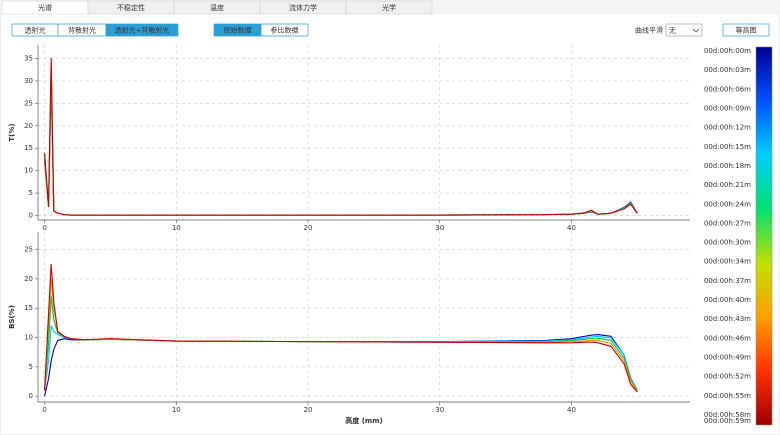  I want to click on y-axis-title: T(%), so click(12, 132).